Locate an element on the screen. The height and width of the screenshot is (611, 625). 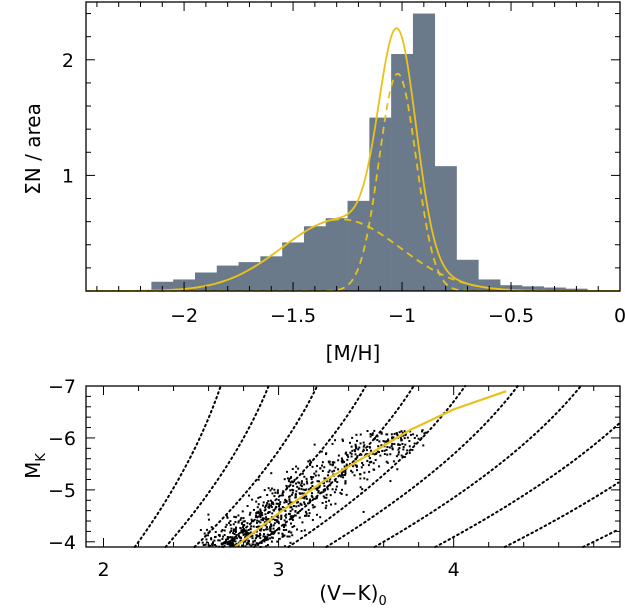
histogram-y-tick-labels: 12 is located at coordinates (68, 119).